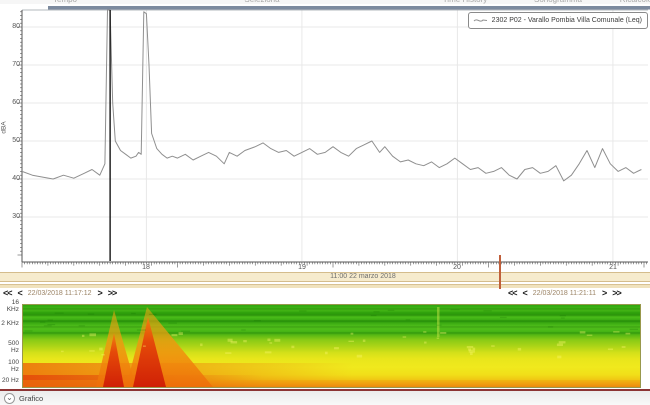  Describe the element at coordinates (16, 102) in the screenshot. I see `y-tick-60: 60` at that location.